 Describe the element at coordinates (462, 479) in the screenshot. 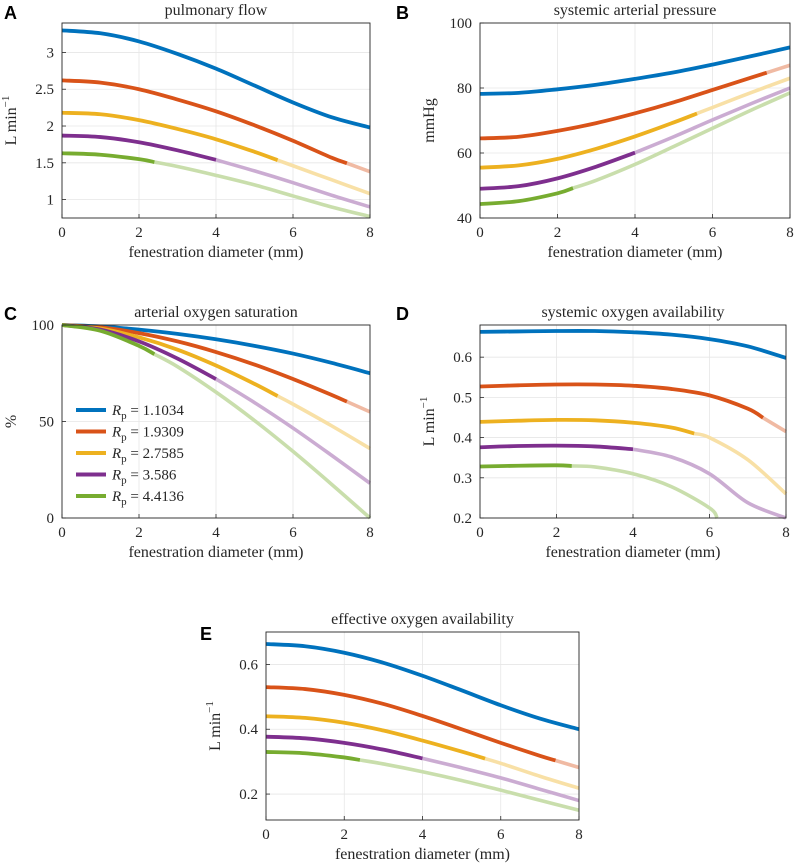

I see `y-tick-label: 0.3` at that location.